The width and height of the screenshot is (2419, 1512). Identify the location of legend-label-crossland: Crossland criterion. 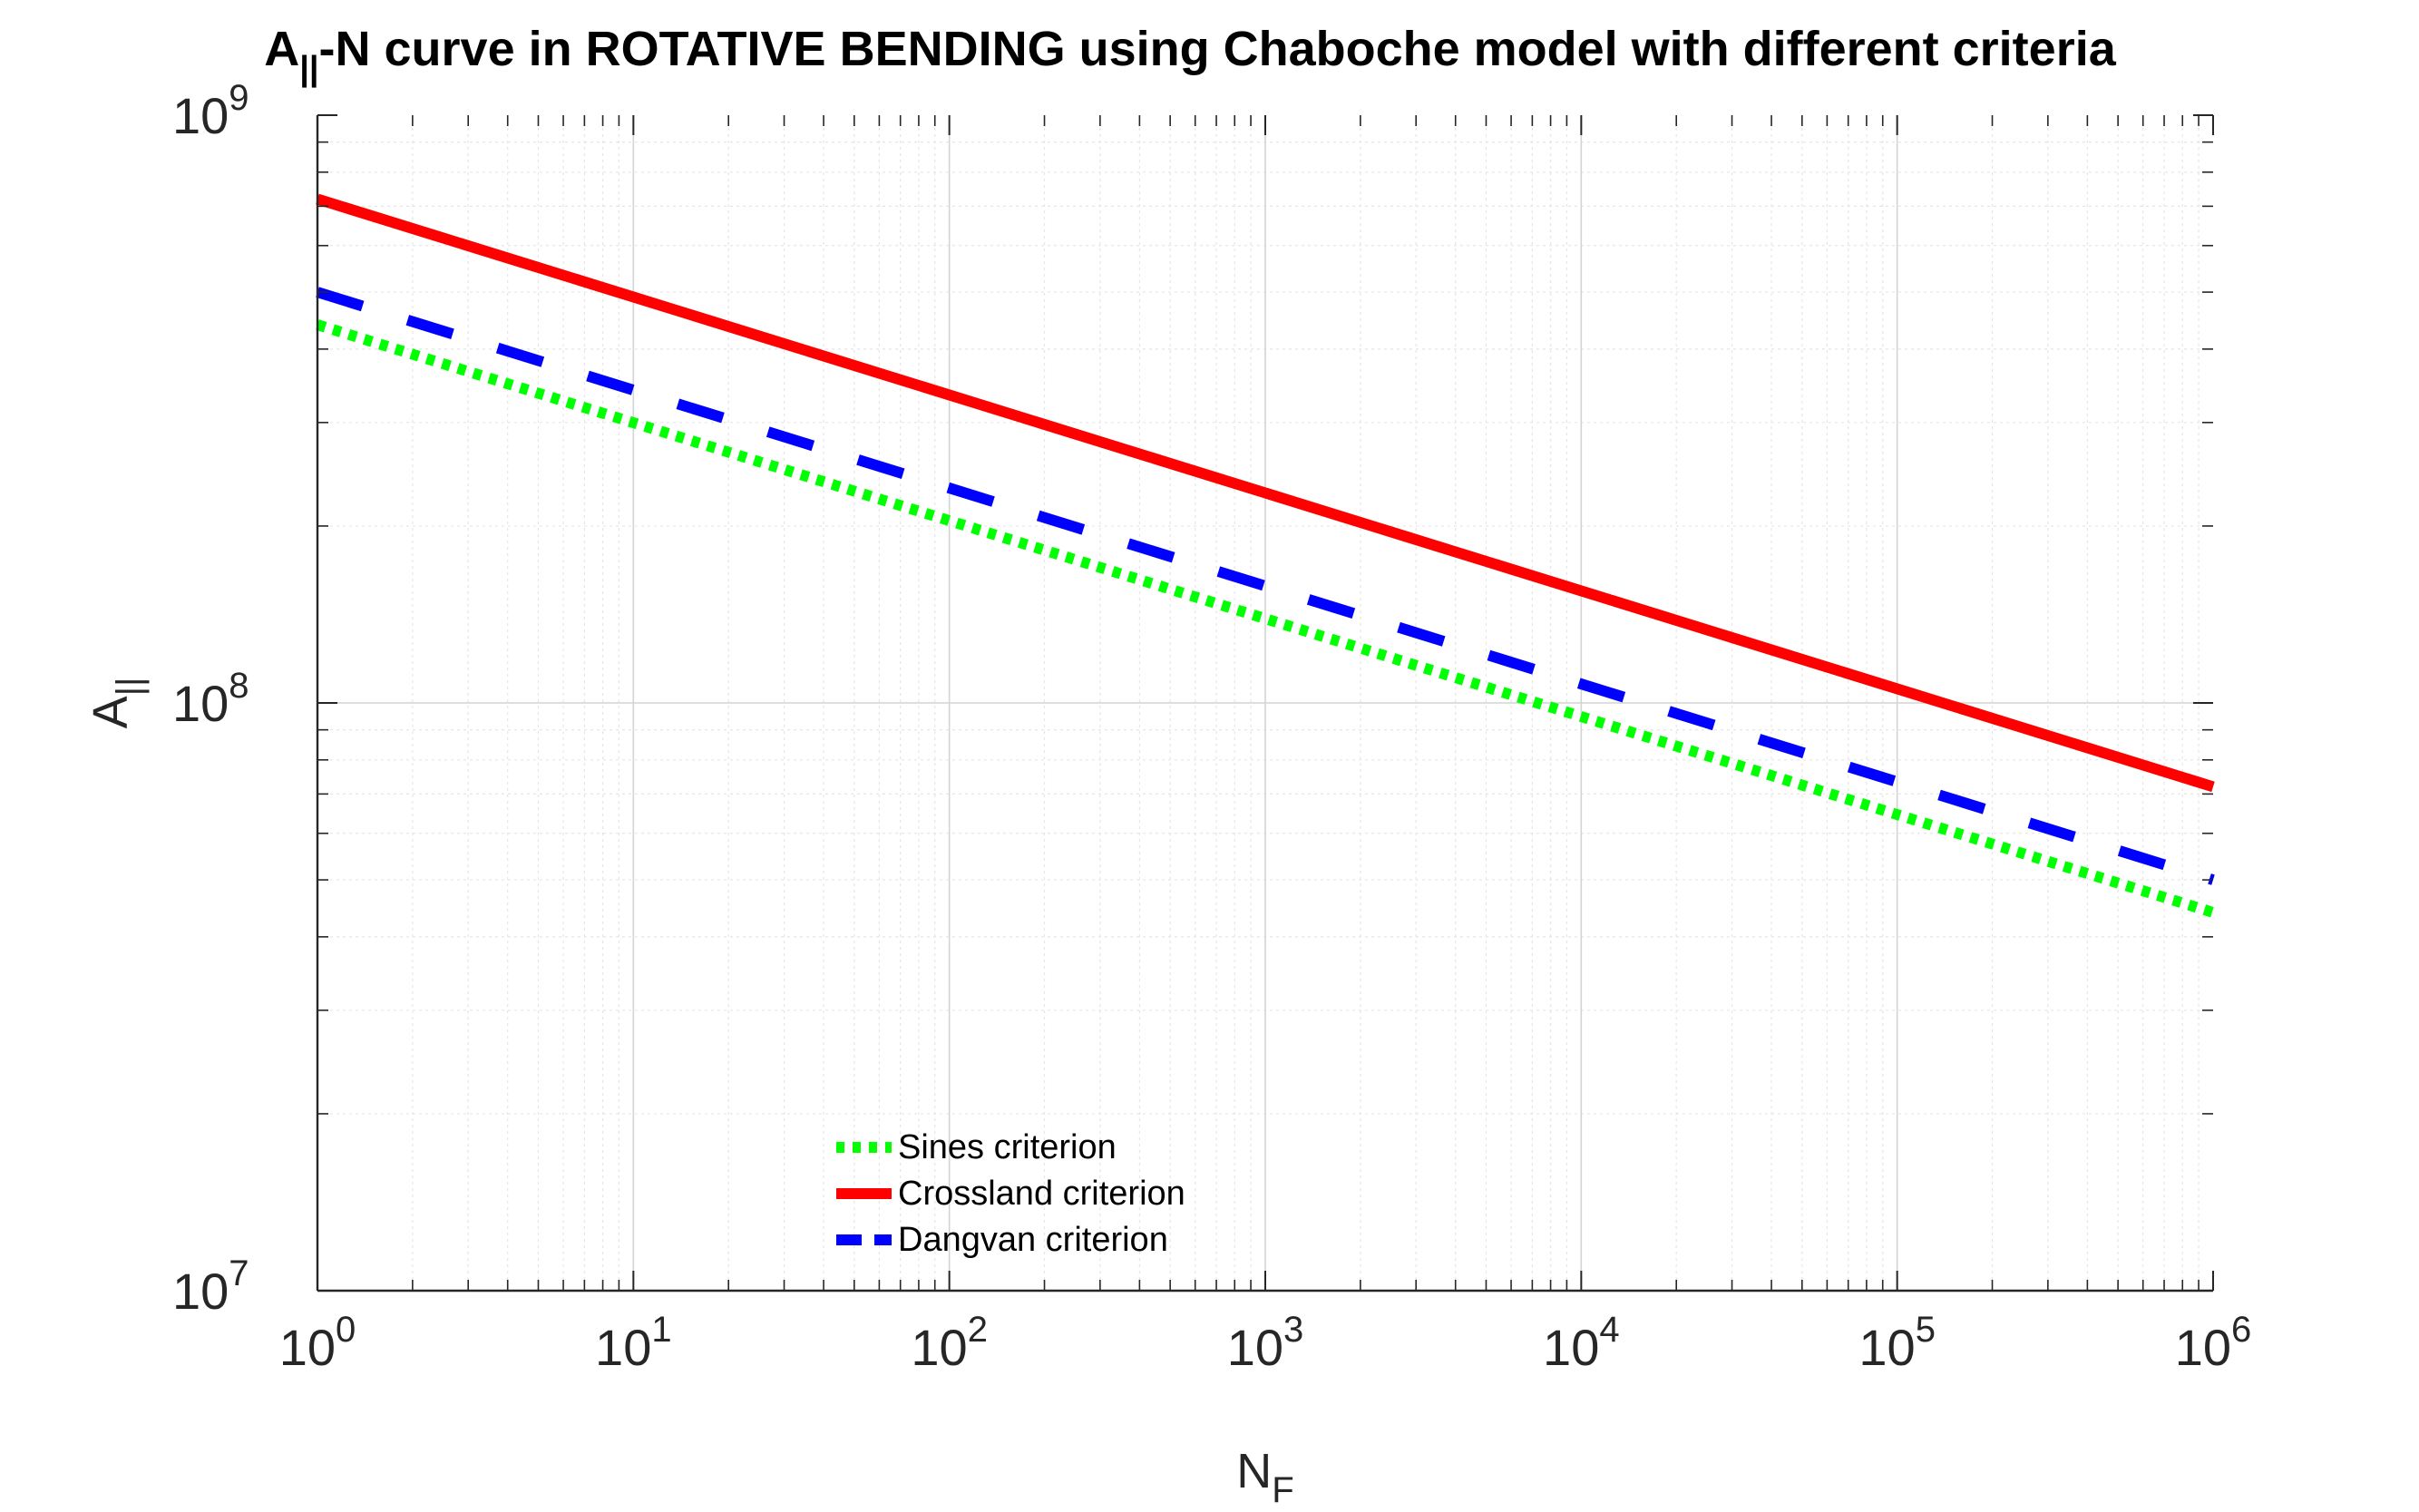
(1042, 1194).